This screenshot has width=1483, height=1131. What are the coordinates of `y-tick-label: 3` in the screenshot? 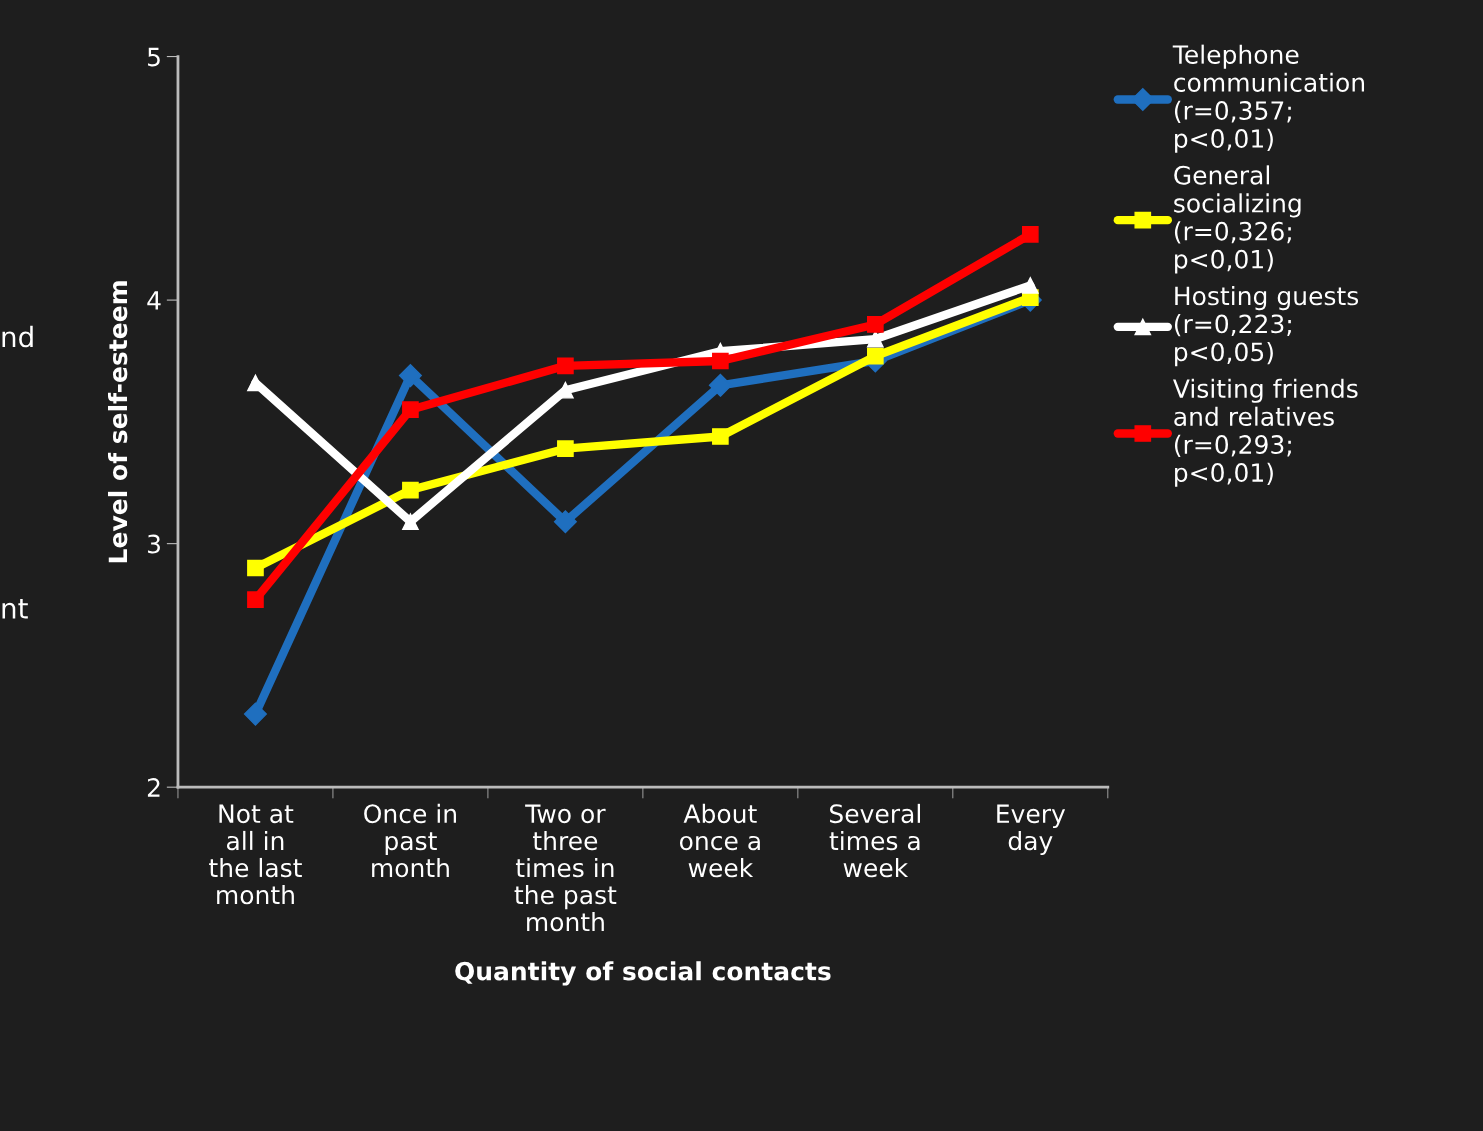 It's located at (153, 544).